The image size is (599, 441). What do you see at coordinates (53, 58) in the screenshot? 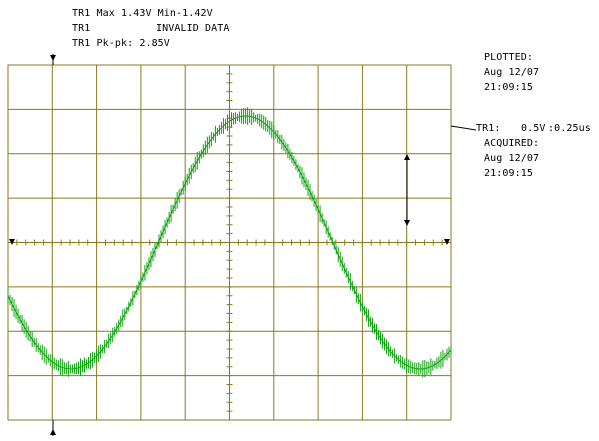
I see `trigger-position-top-marker` at bounding box center [53, 58].